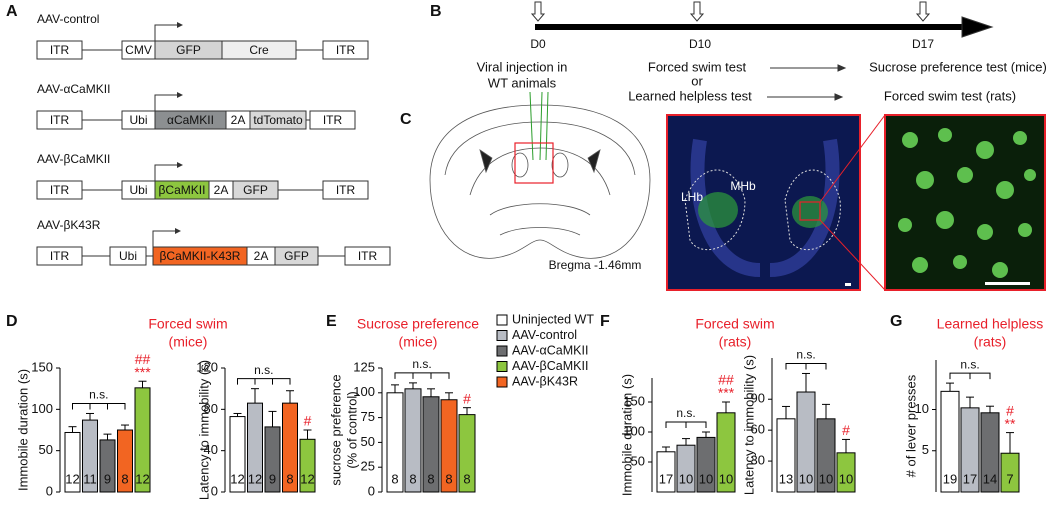 The height and width of the screenshot is (510, 1050). What do you see at coordinates (522, 82) in the screenshot?
I see `injection-label: WT animals` at bounding box center [522, 82].